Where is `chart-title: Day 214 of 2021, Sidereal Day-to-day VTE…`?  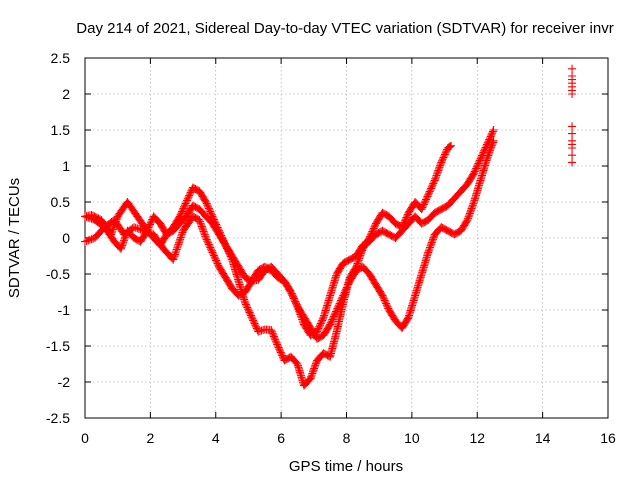
chart-title: Day 214 of 2021, Sidereal Day-to-day VTE… is located at coordinates (344, 28).